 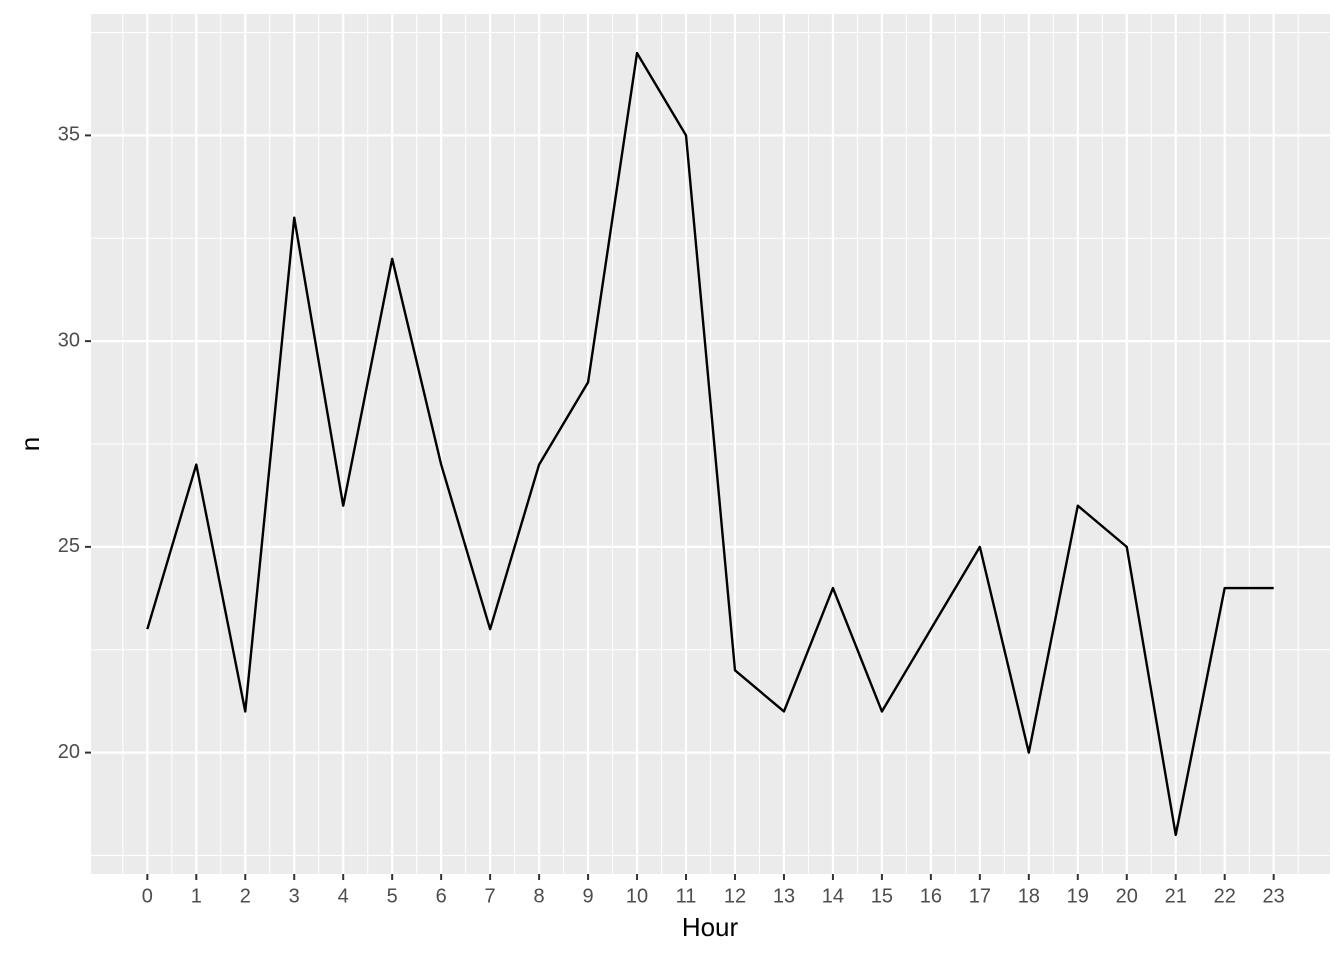 I want to click on x-tick-label: 11, so click(x=686, y=896).